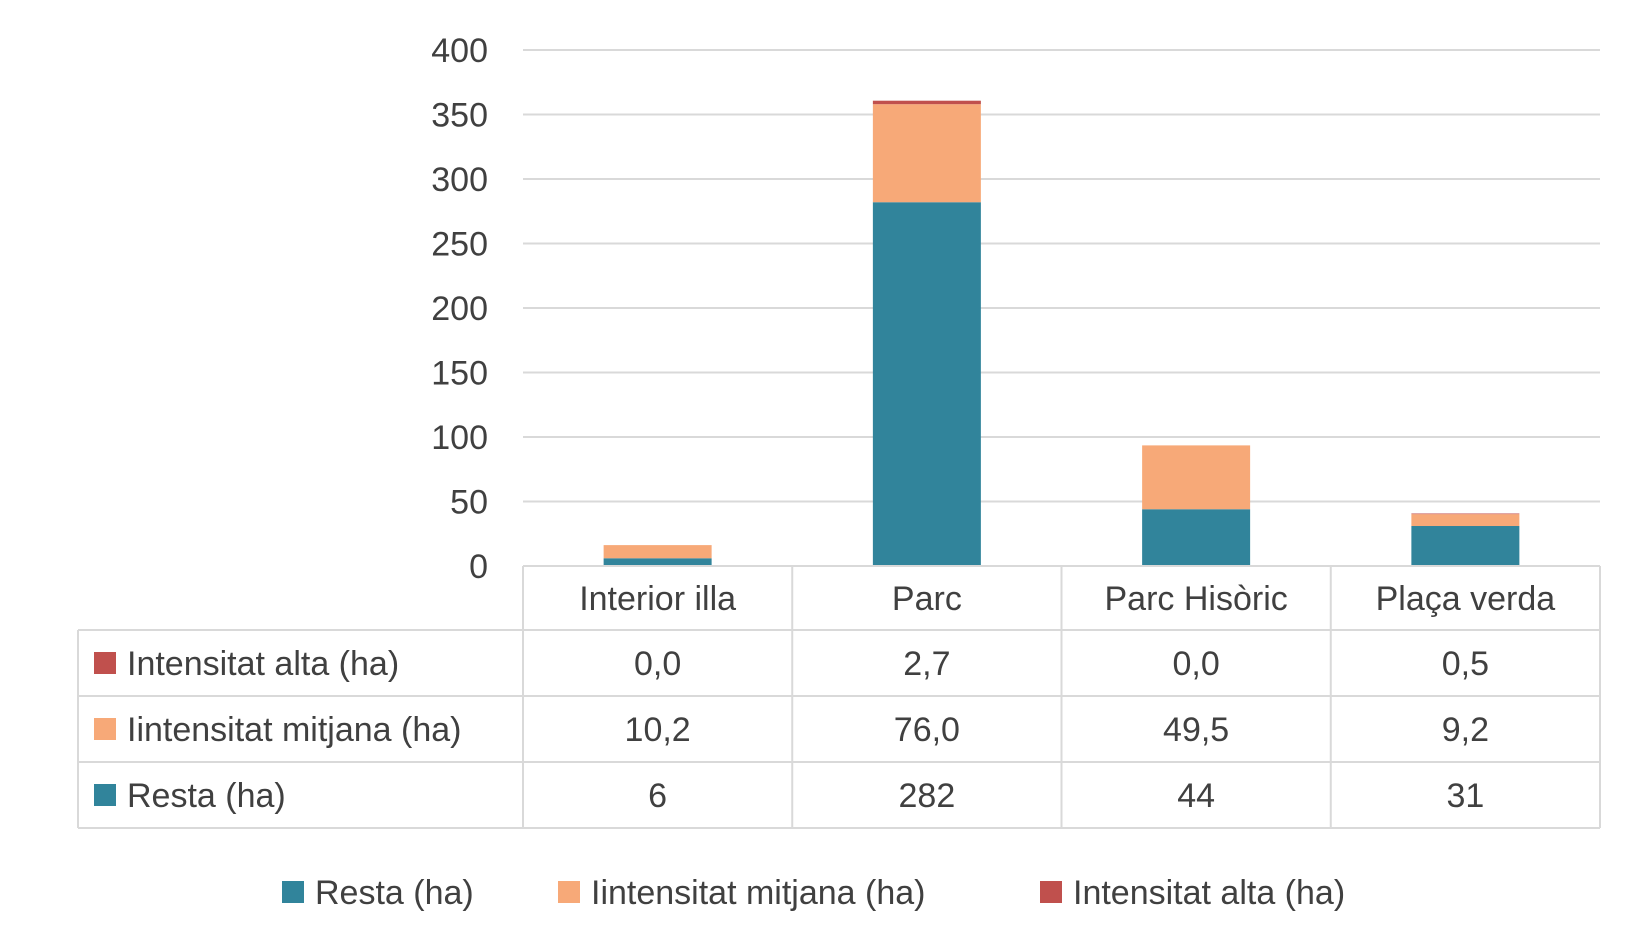  I want to click on table-cell-value: 10,2, so click(658, 730).